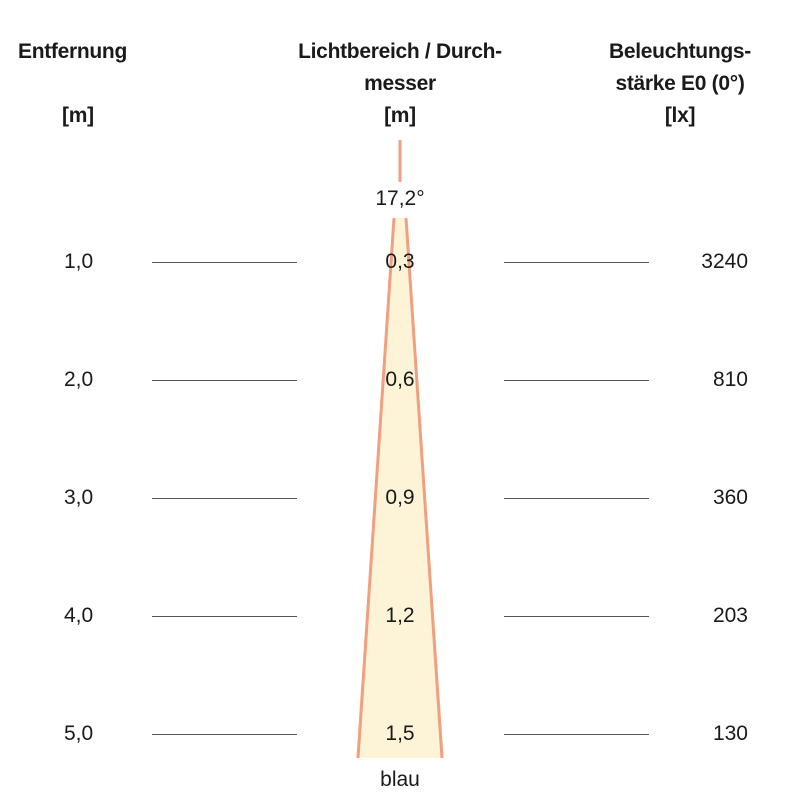  I want to click on diameter-value: 1,2, so click(400, 615).